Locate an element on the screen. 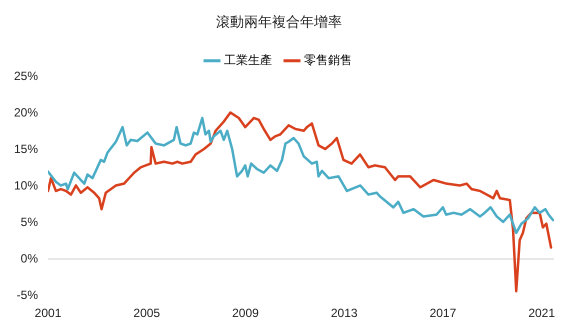 This screenshot has height=326, width=570. y-tick-label: 10% is located at coordinates (26, 185).